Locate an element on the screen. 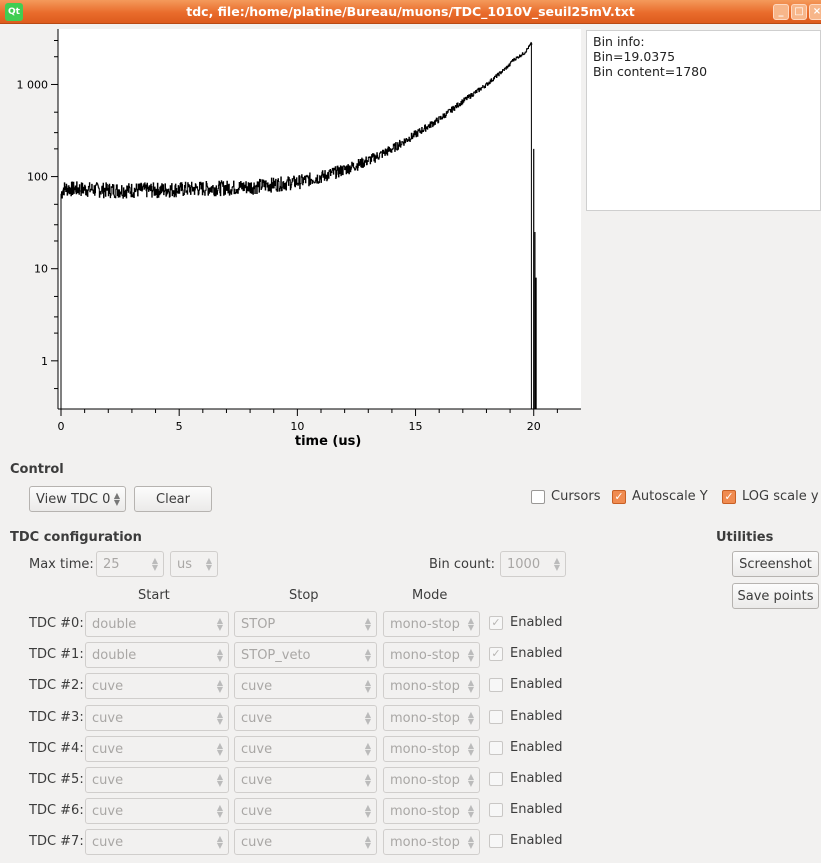 This screenshot has height=863, width=821. y-tick-label: 10 is located at coordinates (41, 269).